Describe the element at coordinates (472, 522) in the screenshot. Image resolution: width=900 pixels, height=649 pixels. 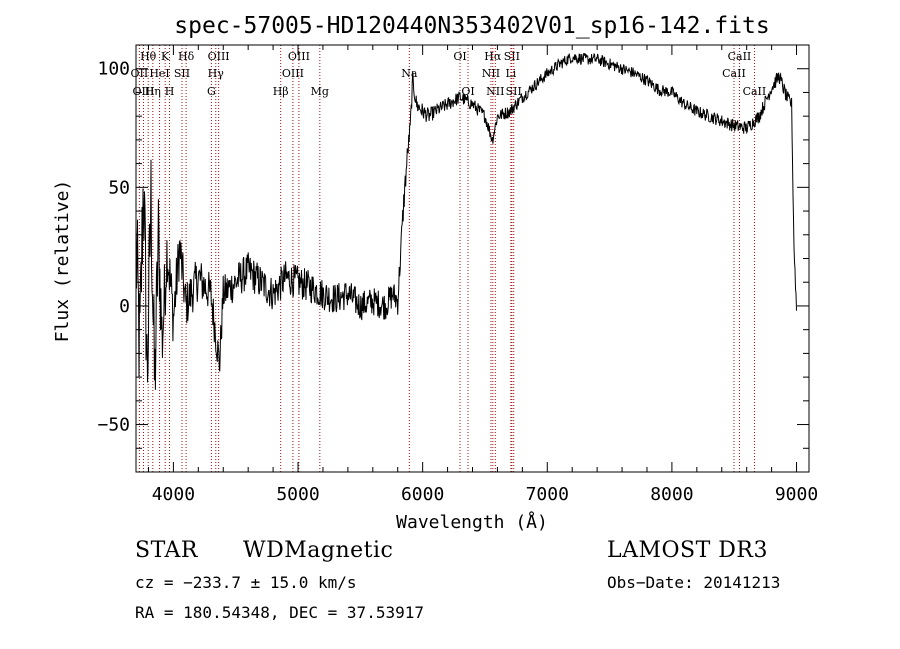
I see `x-axis-label: Wavelength (Å)` at that location.